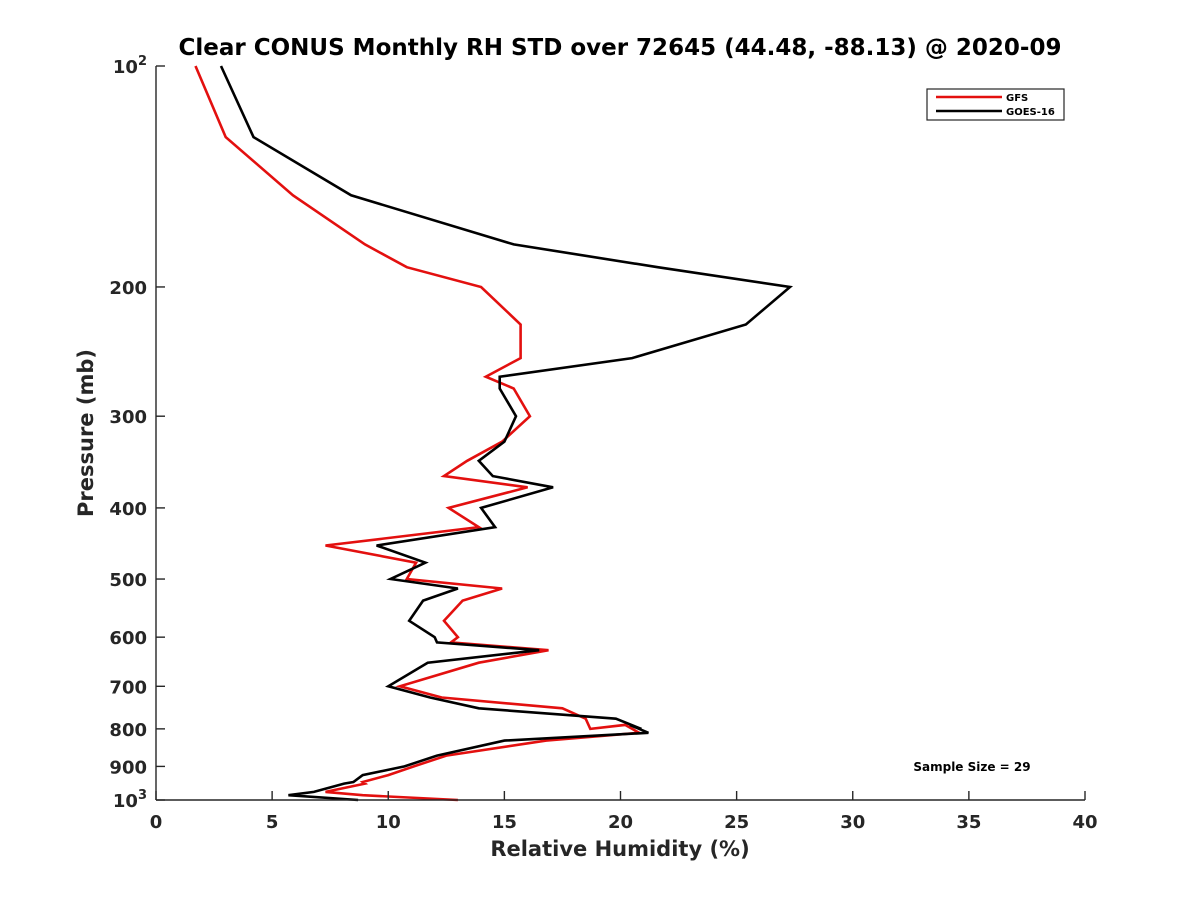 This screenshot has height=900, width=1200. Describe the element at coordinates (852, 822) in the screenshot. I see `x-tick-label: 30` at that location.